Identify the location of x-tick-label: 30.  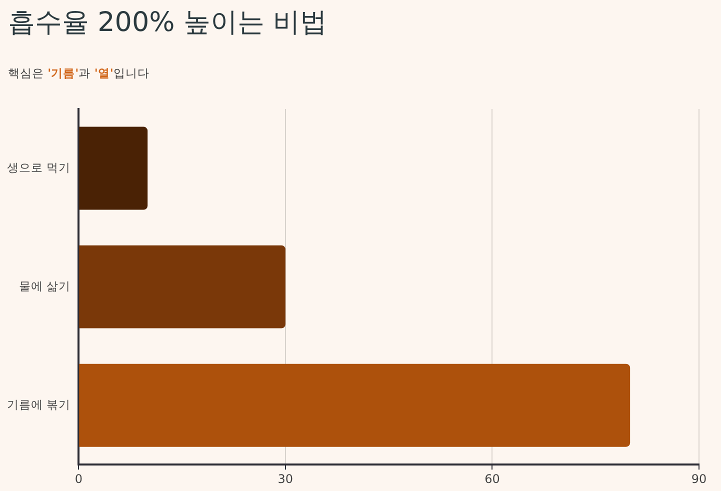
(286, 479).